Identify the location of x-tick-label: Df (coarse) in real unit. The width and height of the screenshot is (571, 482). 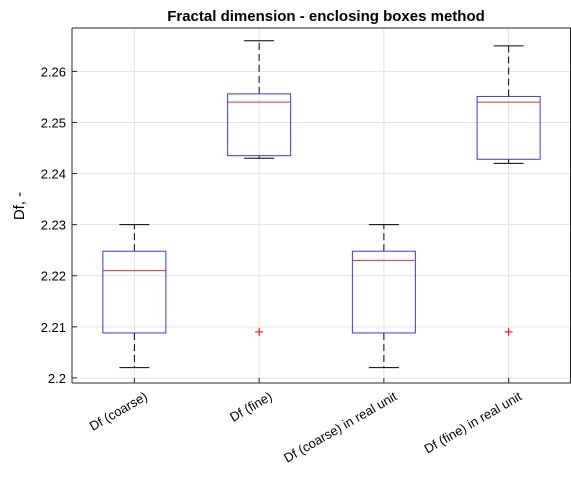
(340, 426).